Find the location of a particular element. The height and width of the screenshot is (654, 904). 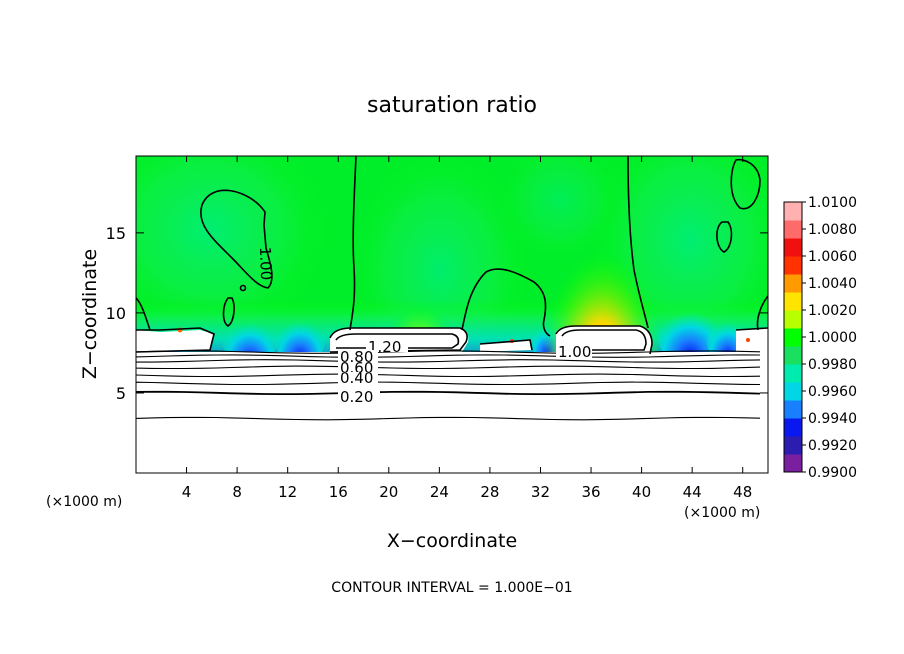

x-tick-label: 40 is located at coordinates (641, 492).